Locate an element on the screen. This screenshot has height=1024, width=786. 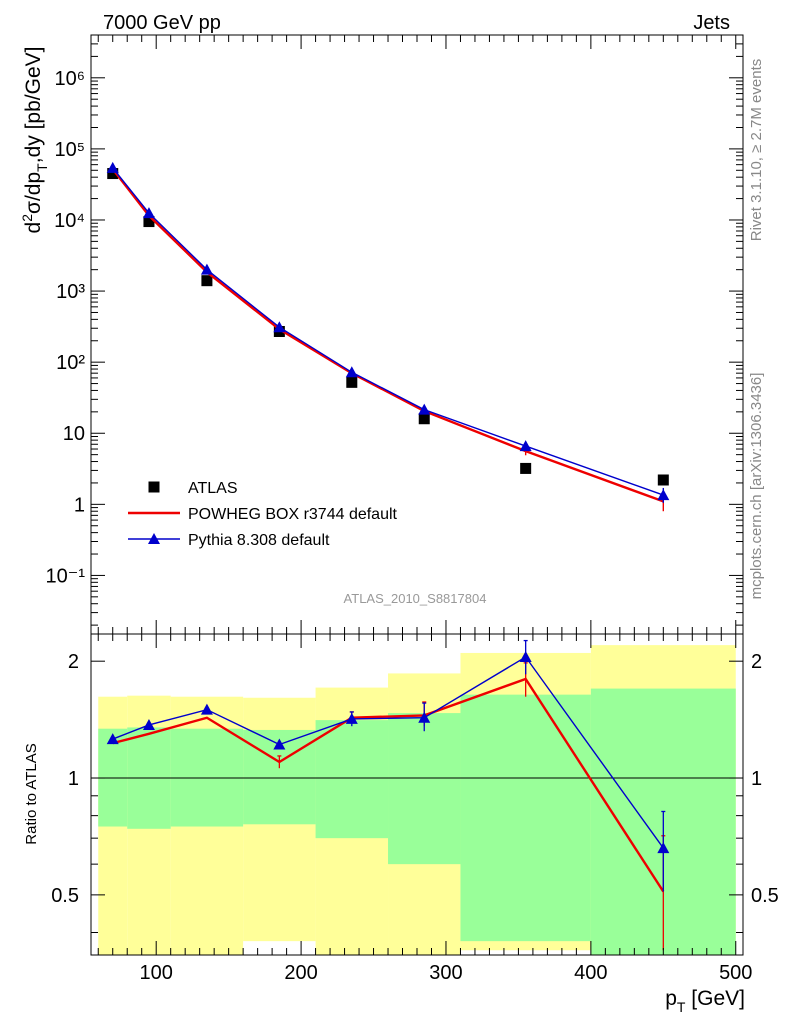
mcplots-label: mcplots.cern.ch [arXiv:1306.3436] is located at coordinates (756, 486).